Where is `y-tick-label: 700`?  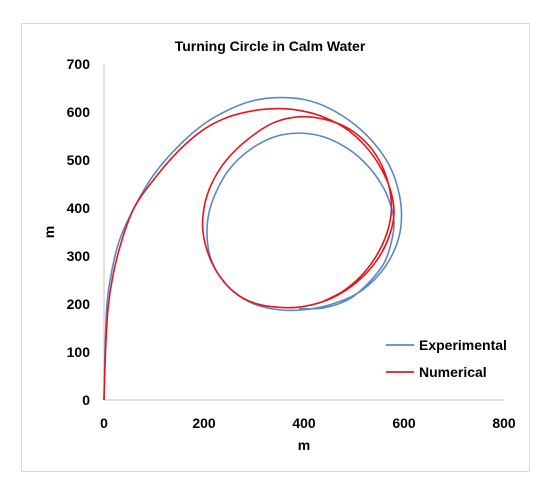
y-tick-label: 700 is located at coordinates (79, 64).